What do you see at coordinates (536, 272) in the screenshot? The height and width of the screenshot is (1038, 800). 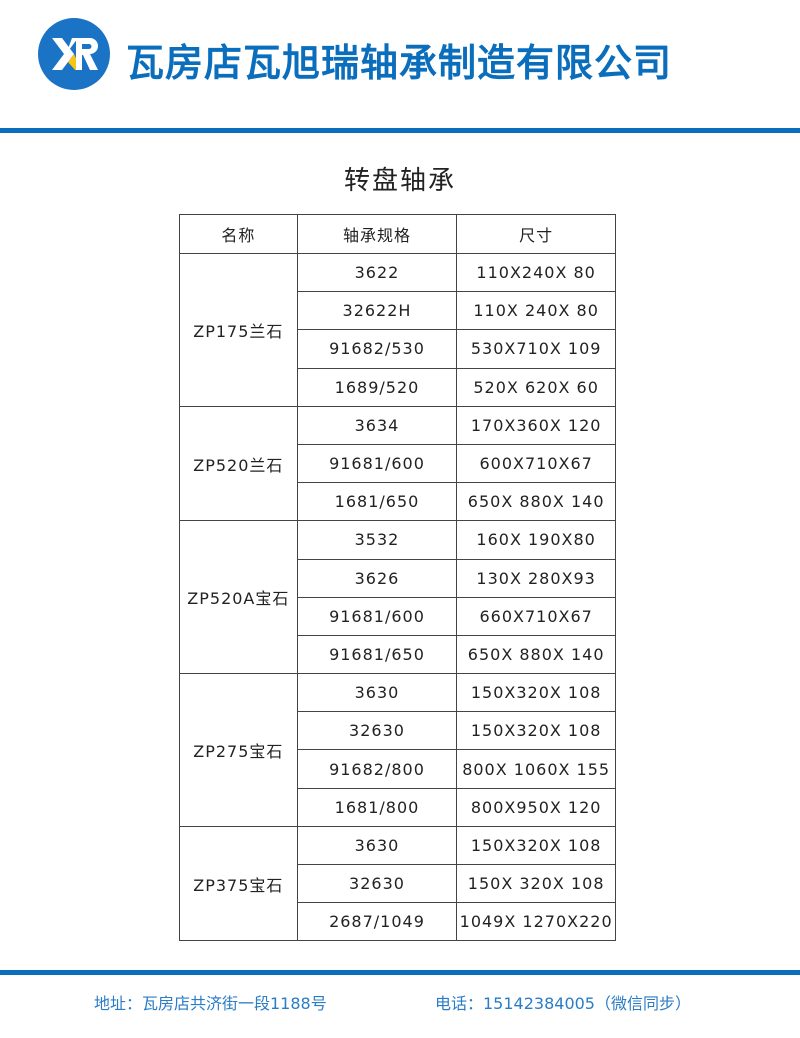 I see `dimension-cell: 110X240X 80` at bounding box center [536, 272].